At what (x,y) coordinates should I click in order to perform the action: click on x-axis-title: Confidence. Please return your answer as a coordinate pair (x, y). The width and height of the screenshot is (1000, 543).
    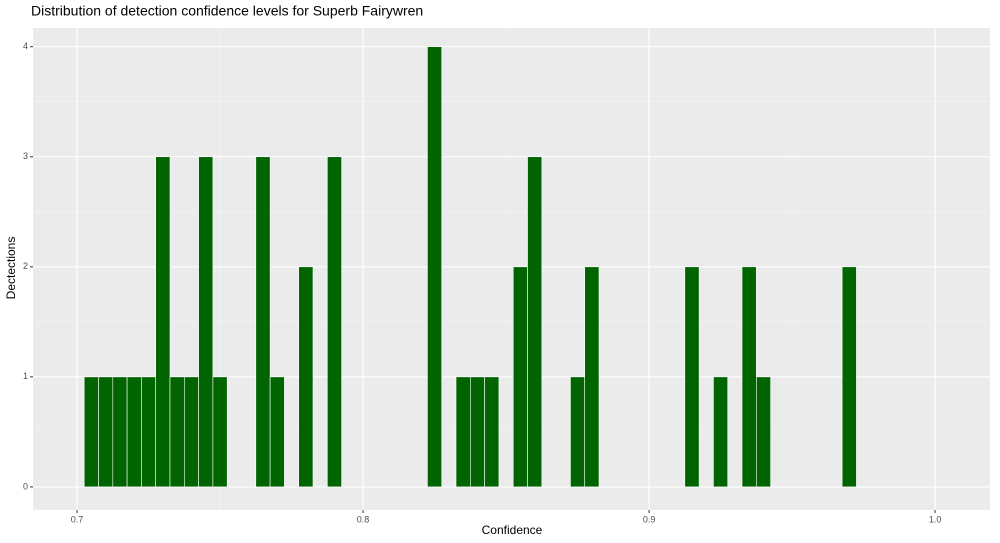
    Looking at the image, I should click on (512, 530).